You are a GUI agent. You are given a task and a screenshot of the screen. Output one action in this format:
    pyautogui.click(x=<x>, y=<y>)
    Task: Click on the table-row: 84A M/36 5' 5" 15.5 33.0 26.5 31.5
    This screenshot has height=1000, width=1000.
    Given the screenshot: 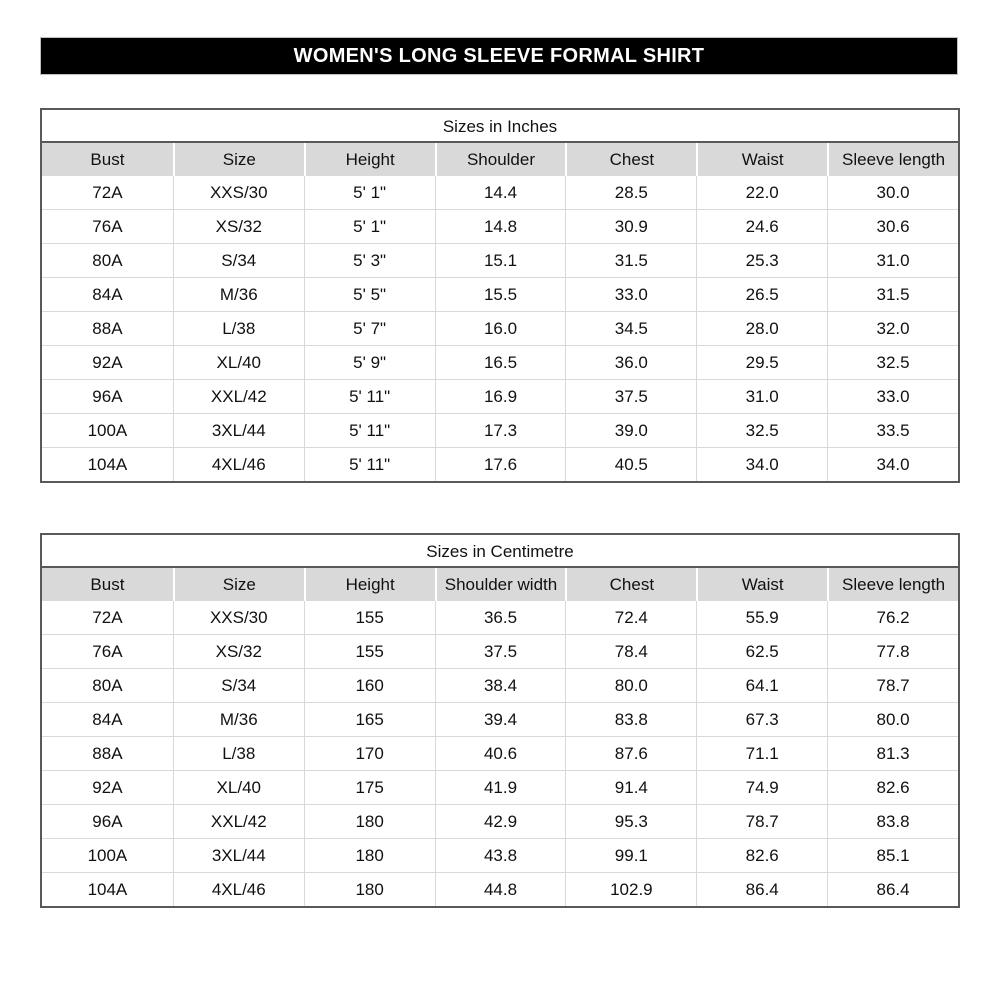 What is the action you would take?
    pyautogui.click(x=500, y=294)
    